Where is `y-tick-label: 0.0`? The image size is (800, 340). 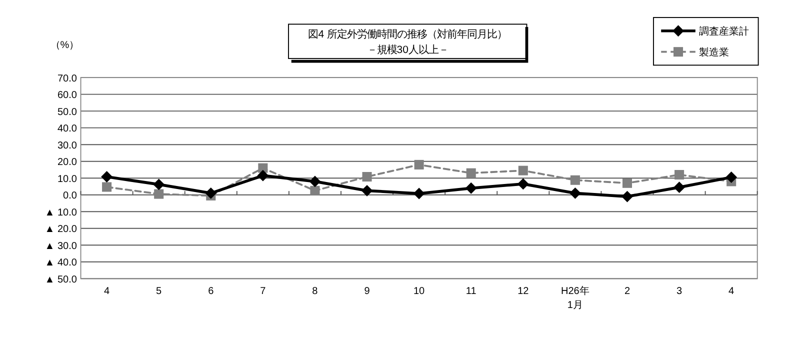 y-tick-label: 0.0 is located at coordinates (70, 196).